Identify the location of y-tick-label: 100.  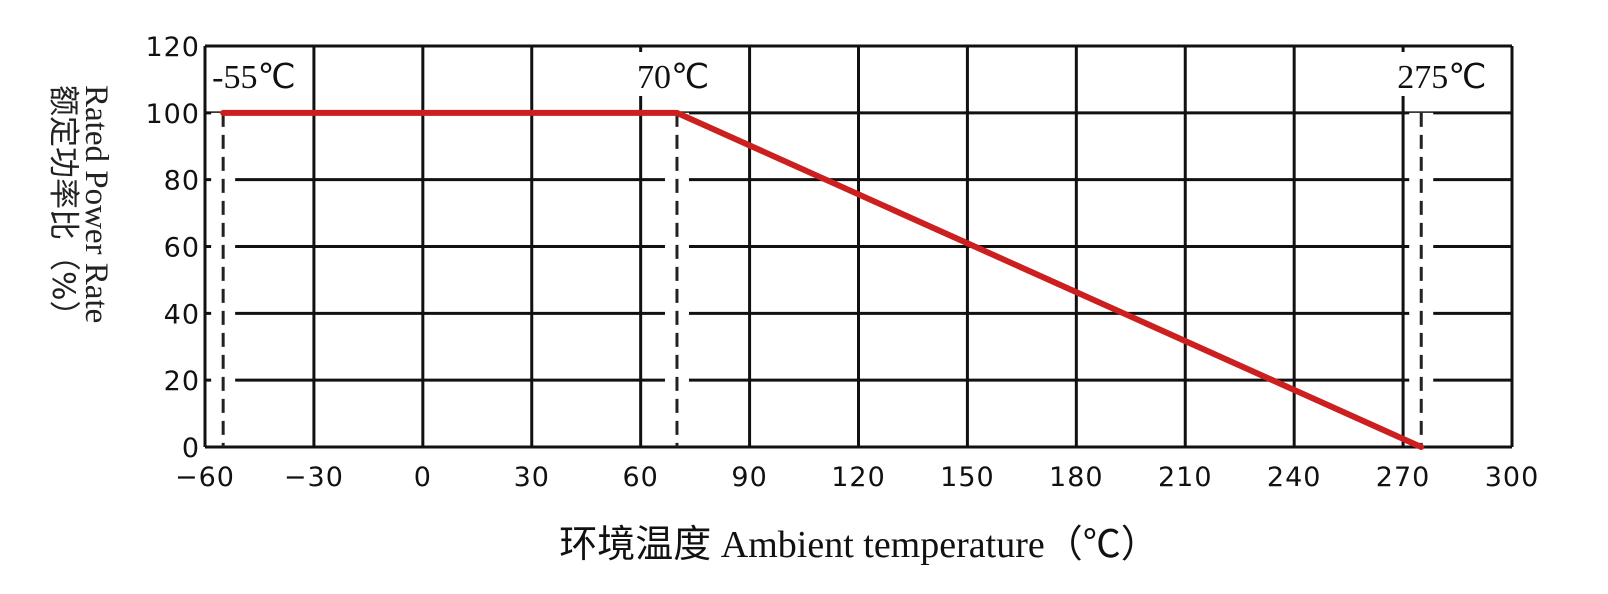
(172, 114).